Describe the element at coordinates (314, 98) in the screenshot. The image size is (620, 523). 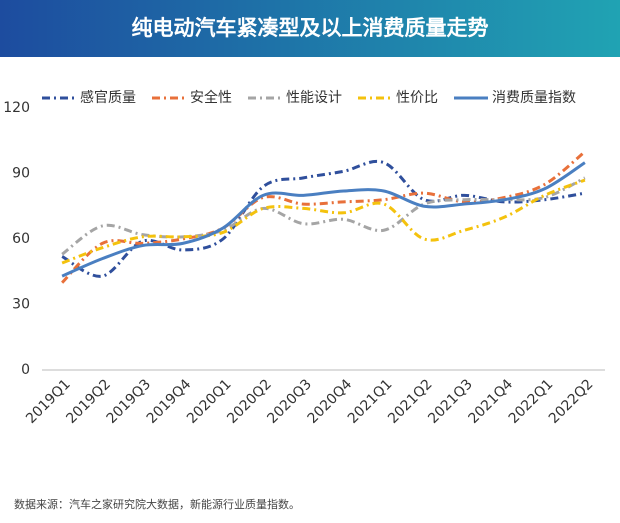
I see `legend-label: 性能设计` at that location.